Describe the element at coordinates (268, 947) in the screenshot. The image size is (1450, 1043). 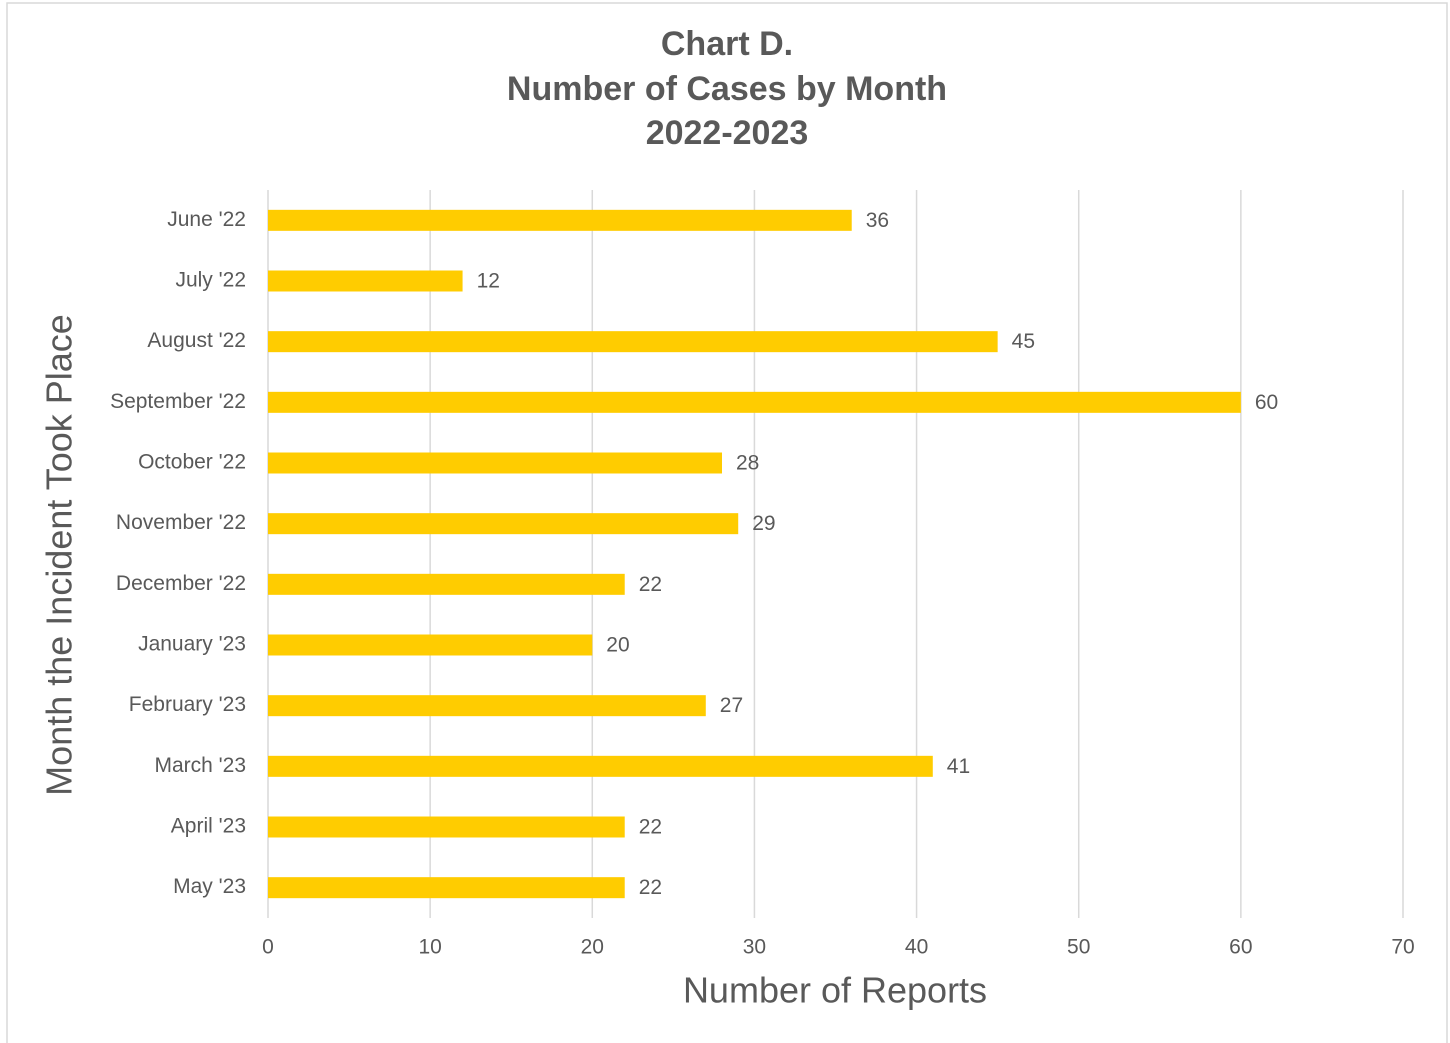
I see `x-tick-label: 0` at that location.